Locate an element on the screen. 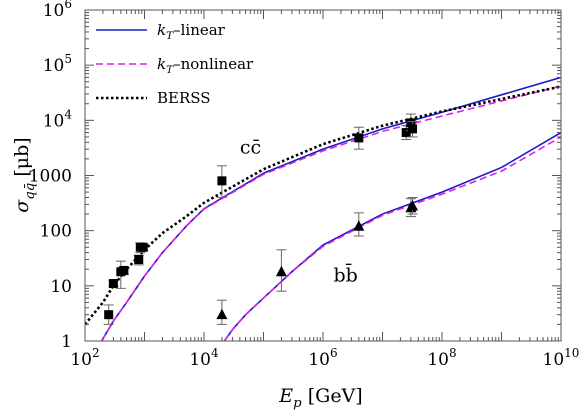 The height and width of the screenshot is (413, 581). curve-annotation: cc̄ is located at coordinates (250, 148).